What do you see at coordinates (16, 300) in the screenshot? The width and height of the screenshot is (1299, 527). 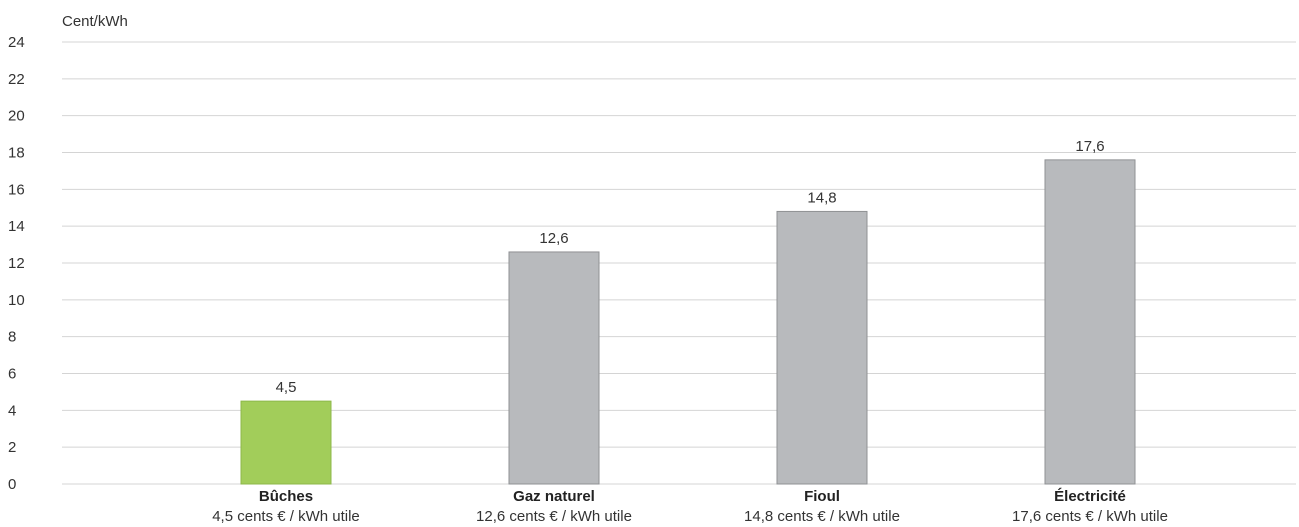 I see `y-tick-label: 10` at bounding box center [16, 300].